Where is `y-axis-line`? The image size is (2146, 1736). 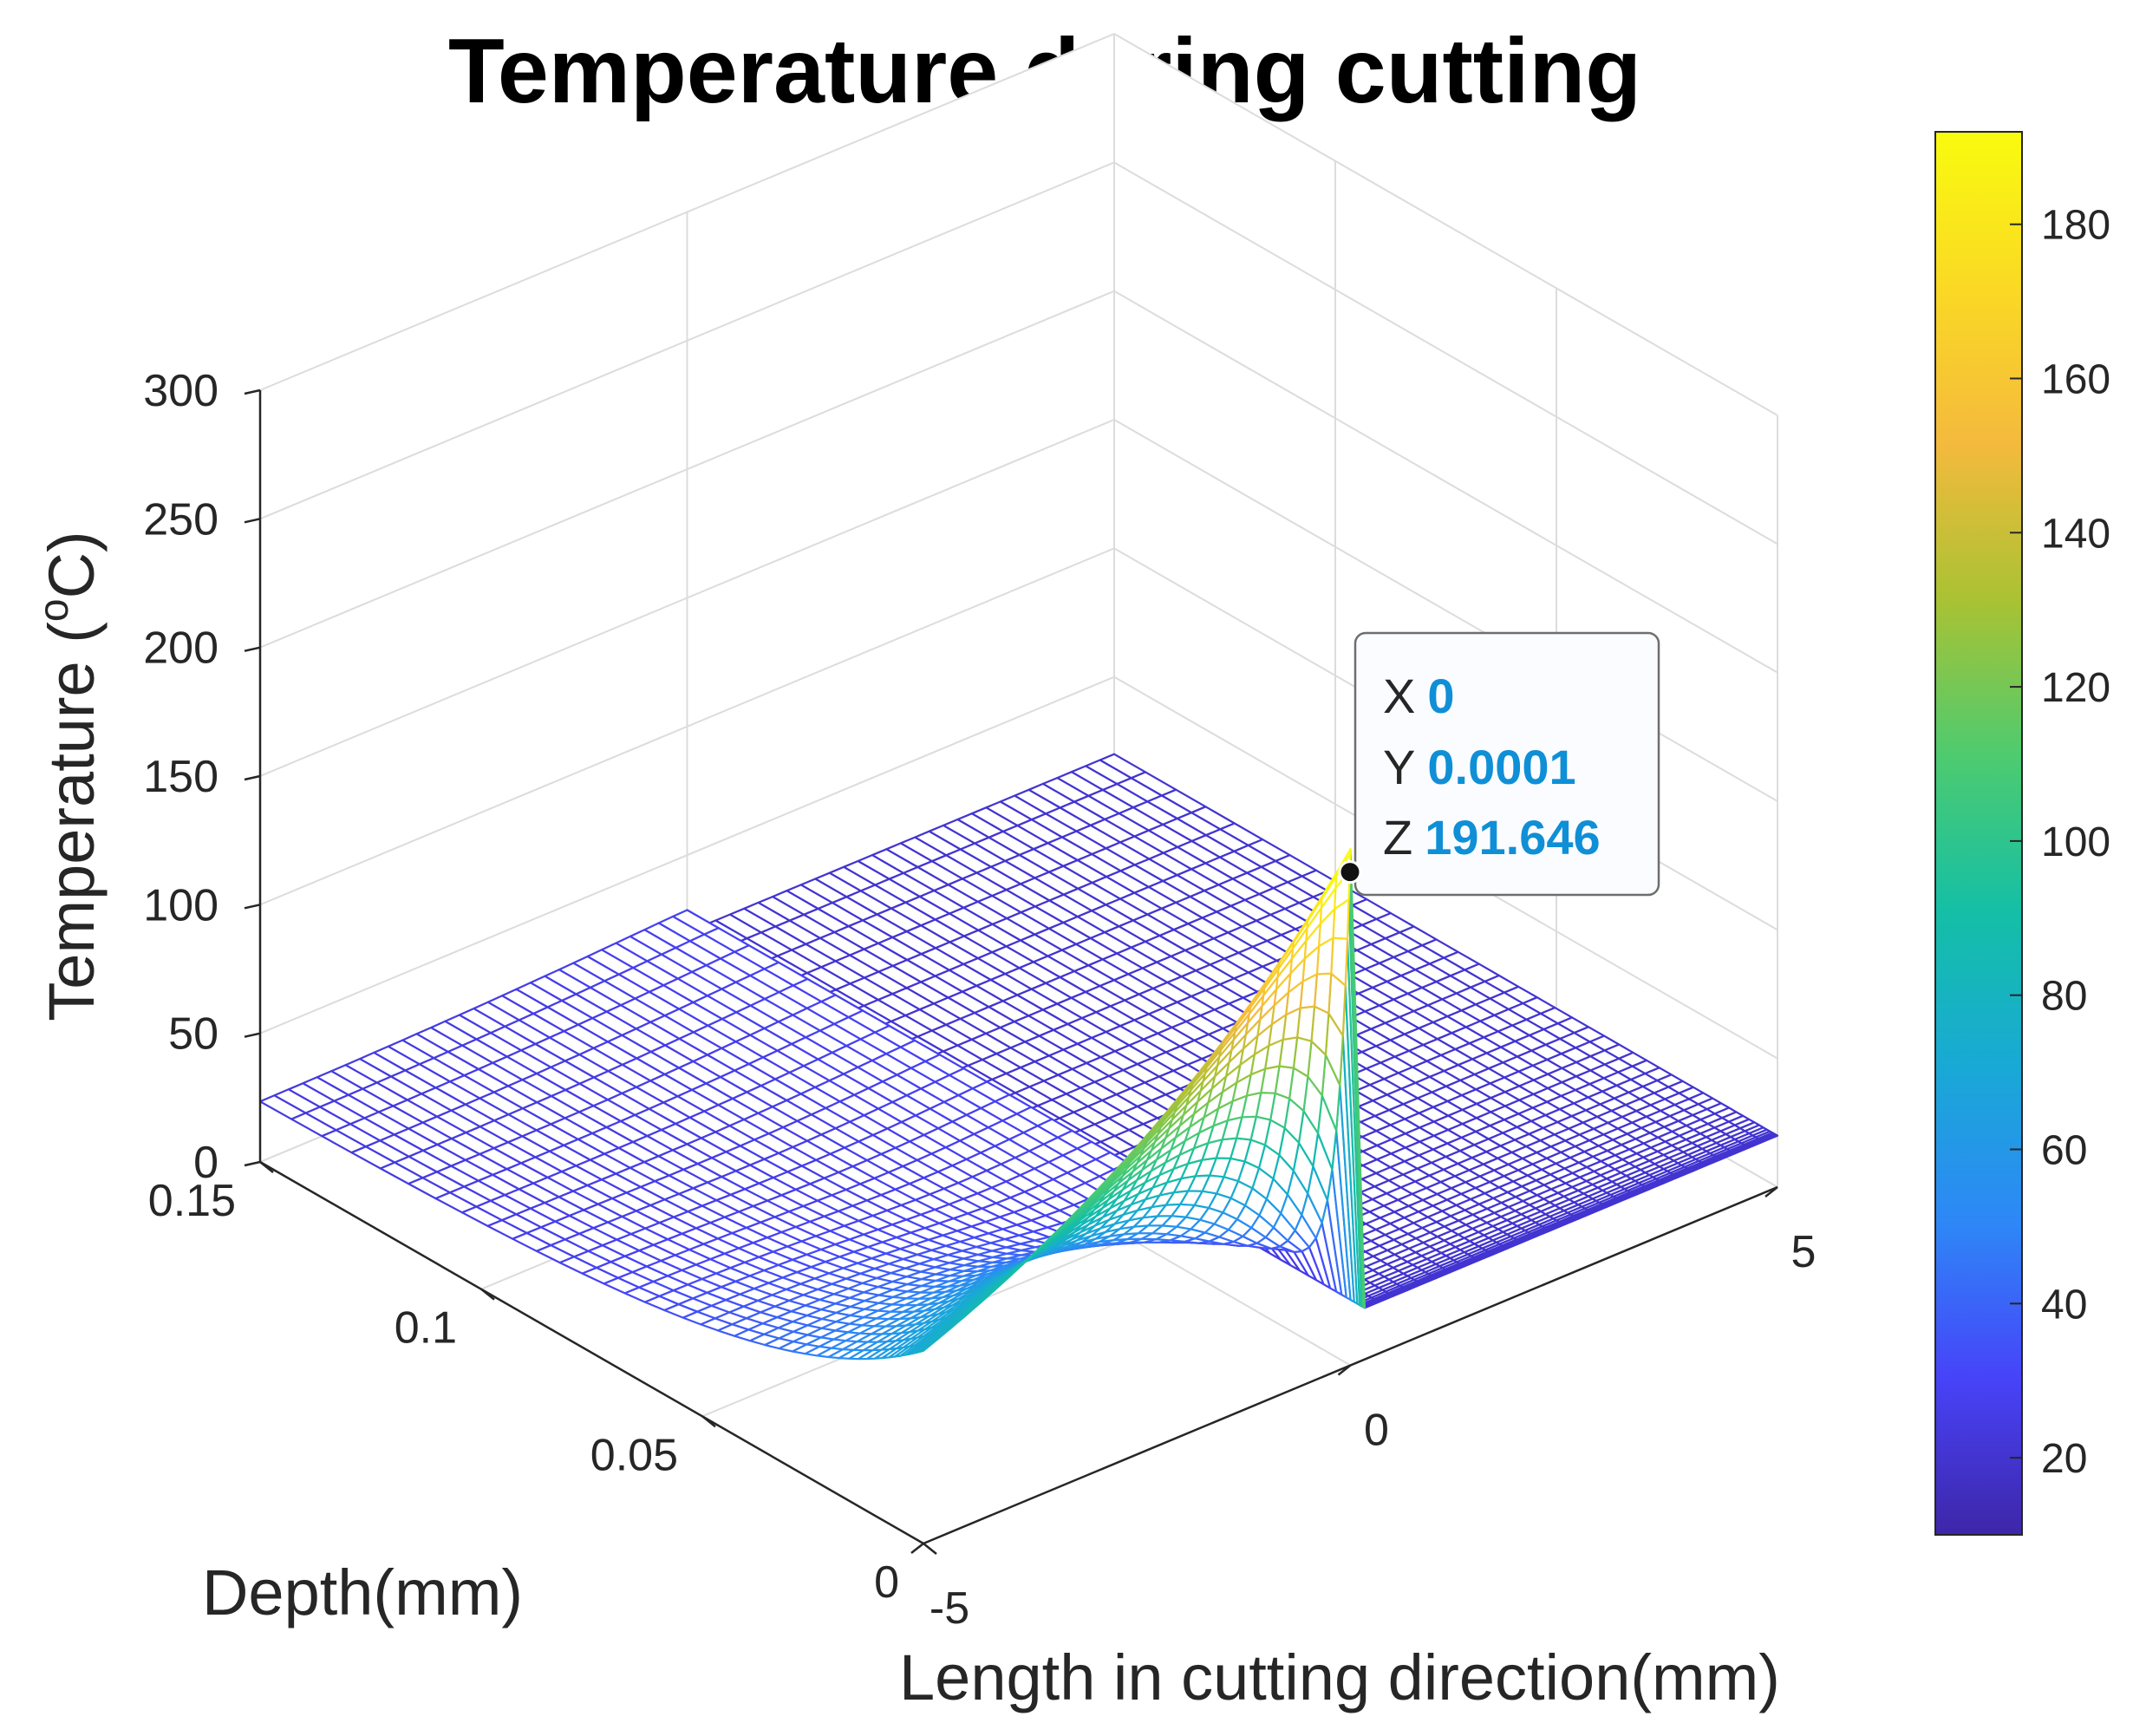
y-axis-line is located at coordinates (591, 1352).